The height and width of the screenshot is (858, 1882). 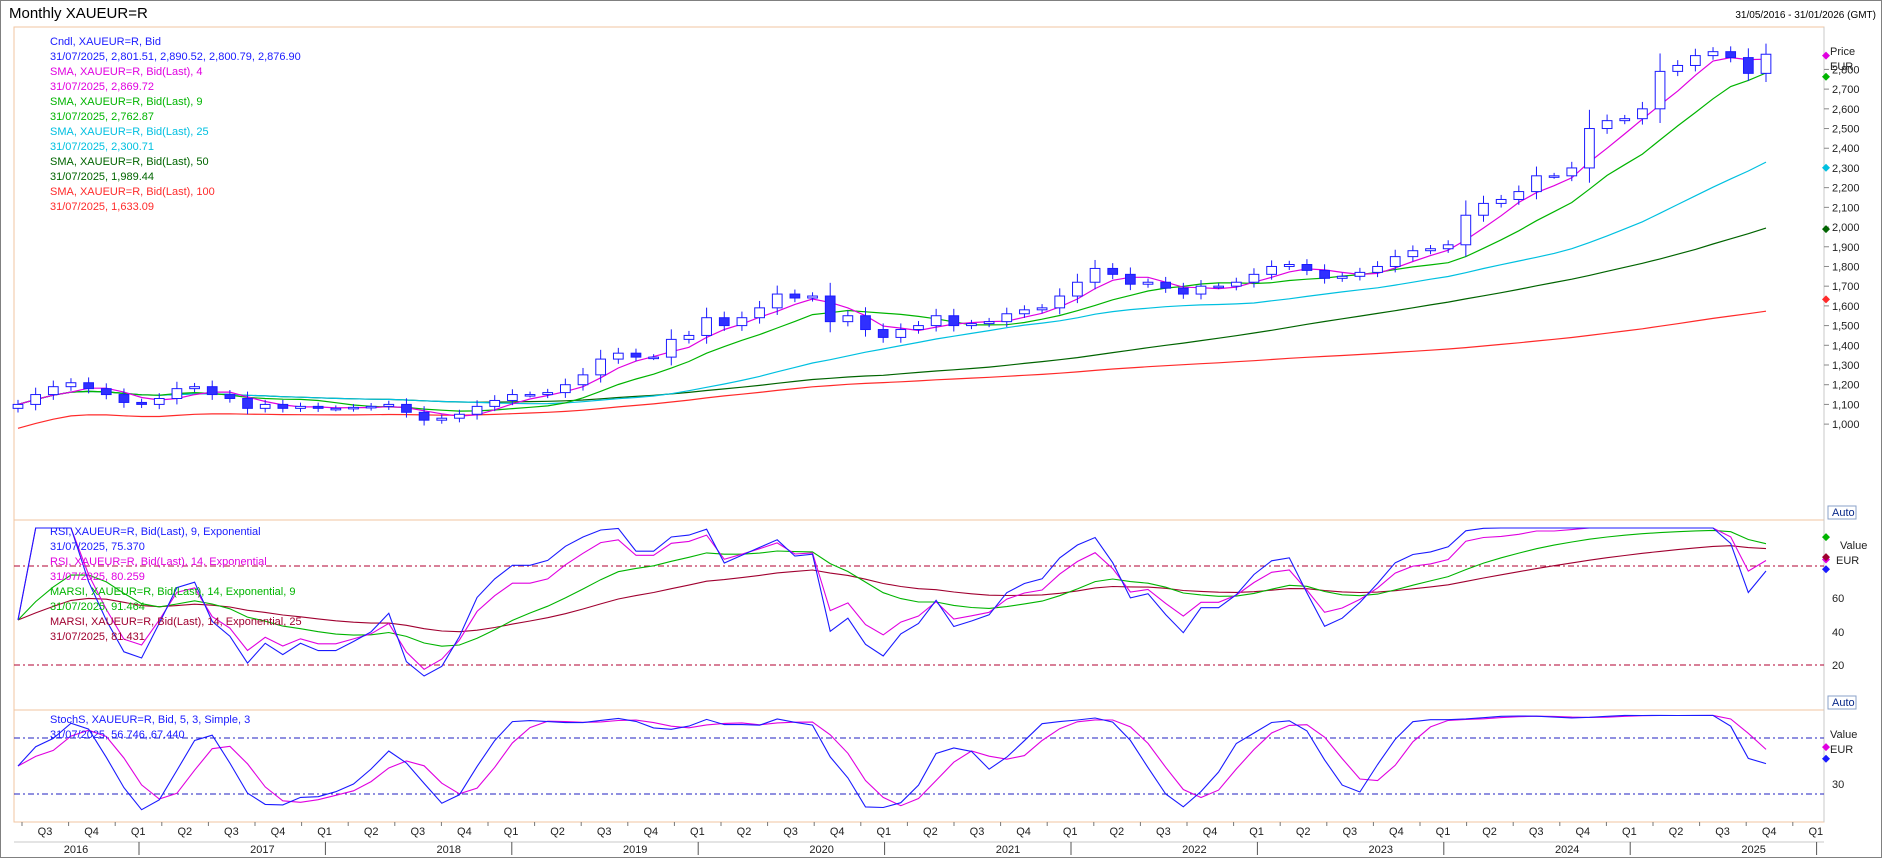 I want to click on price-tick-label: 1,600, so click(x=1846, y=307).